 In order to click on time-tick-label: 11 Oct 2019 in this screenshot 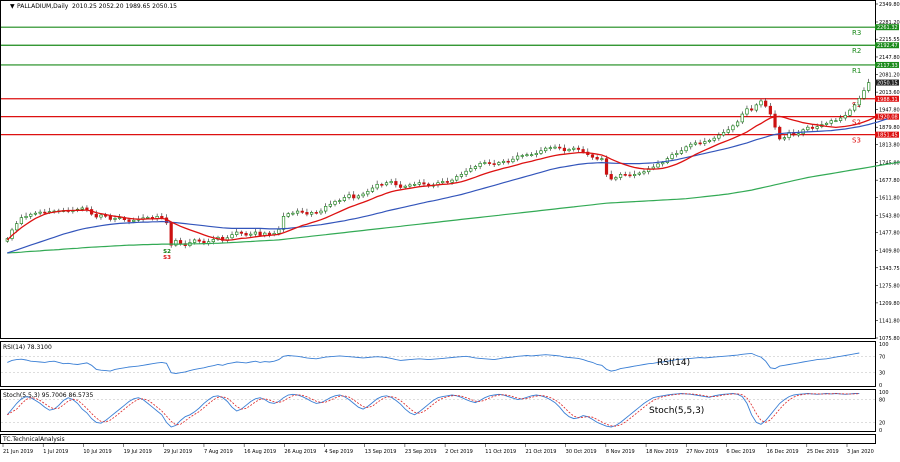, I will do `click(500, 452)`.